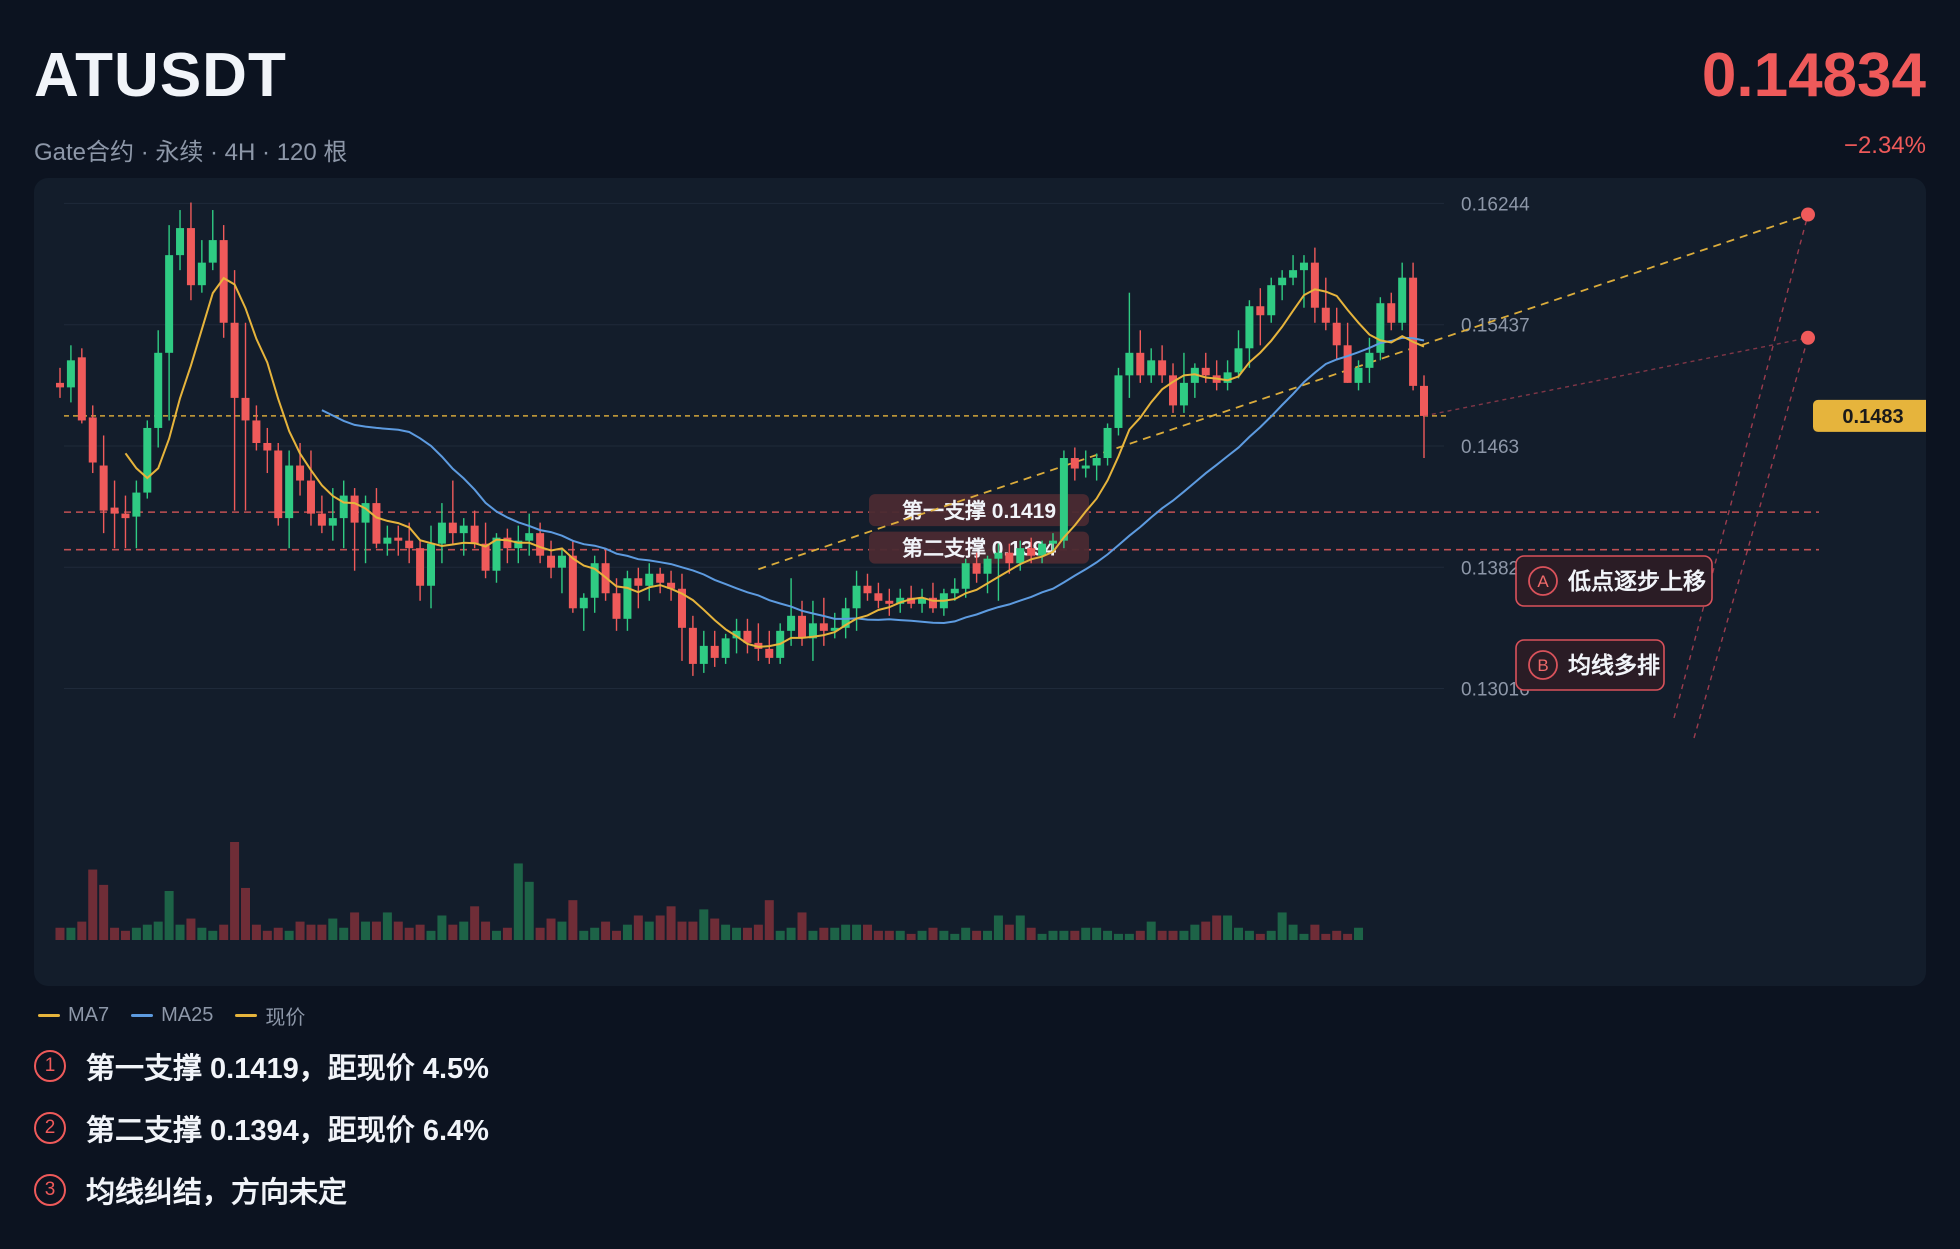 The height and width of the screenshot is (1249, 1960). I want to click on projection-lines, so click(1616, 476).